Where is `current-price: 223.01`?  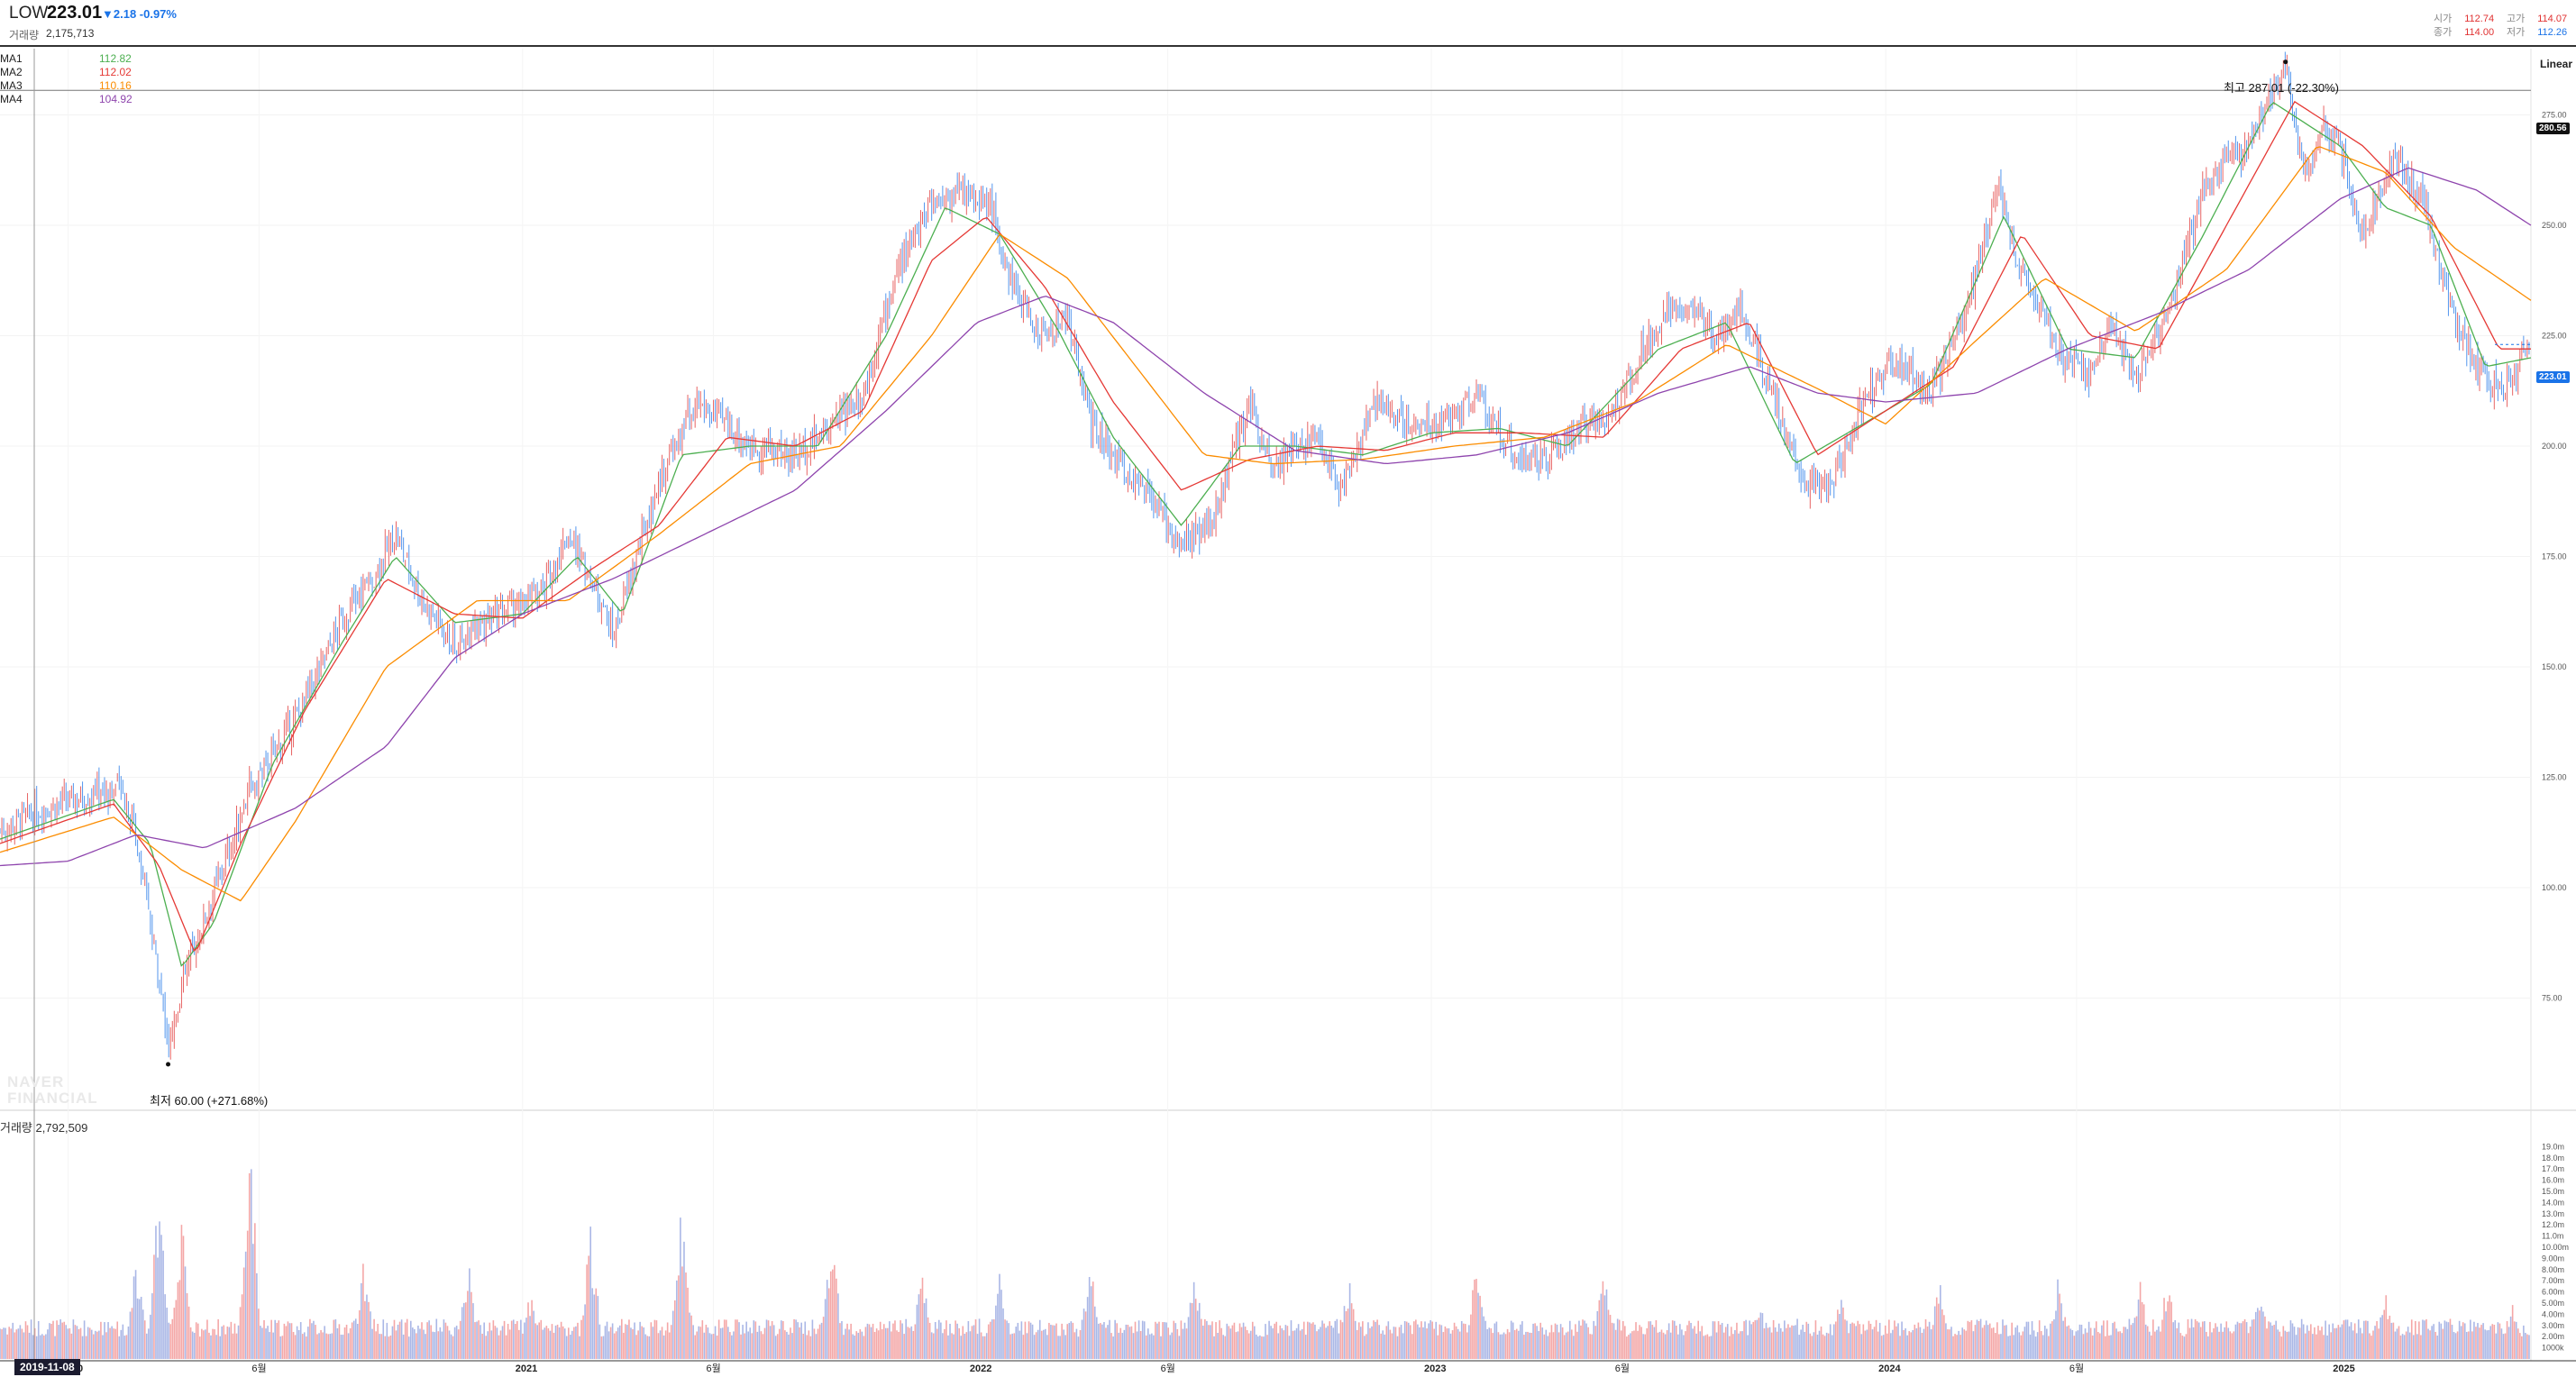
current-price: 223.01 is located at coordinates (75, 13).